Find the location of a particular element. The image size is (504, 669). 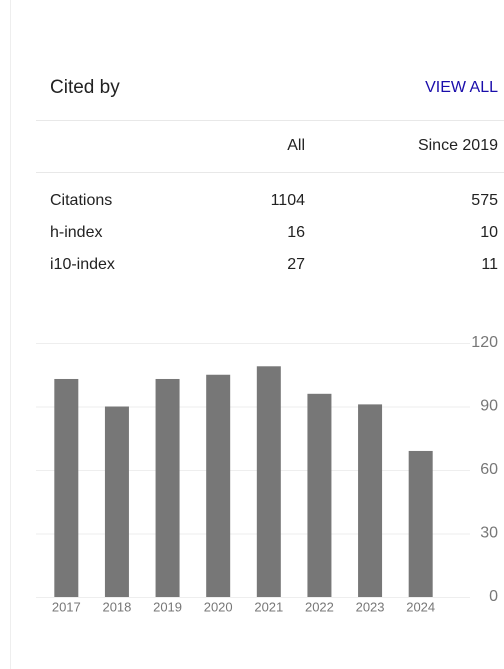

x-tick-label: 2022 is located at coordinates (319, 606).